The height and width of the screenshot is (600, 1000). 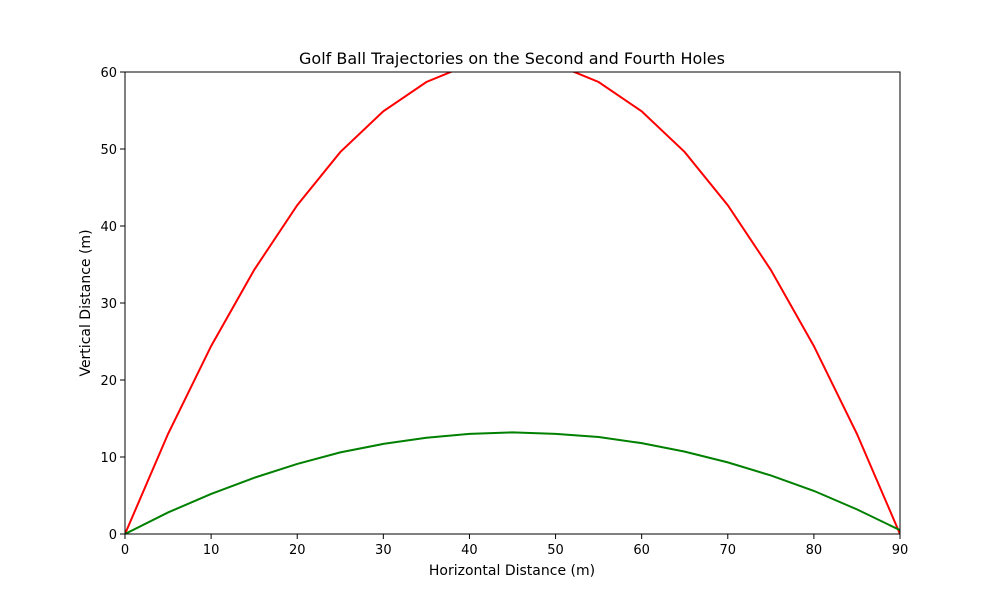 I want to click on x-axis-label: Horizontal Distance (m), so click(x=512, y=571).